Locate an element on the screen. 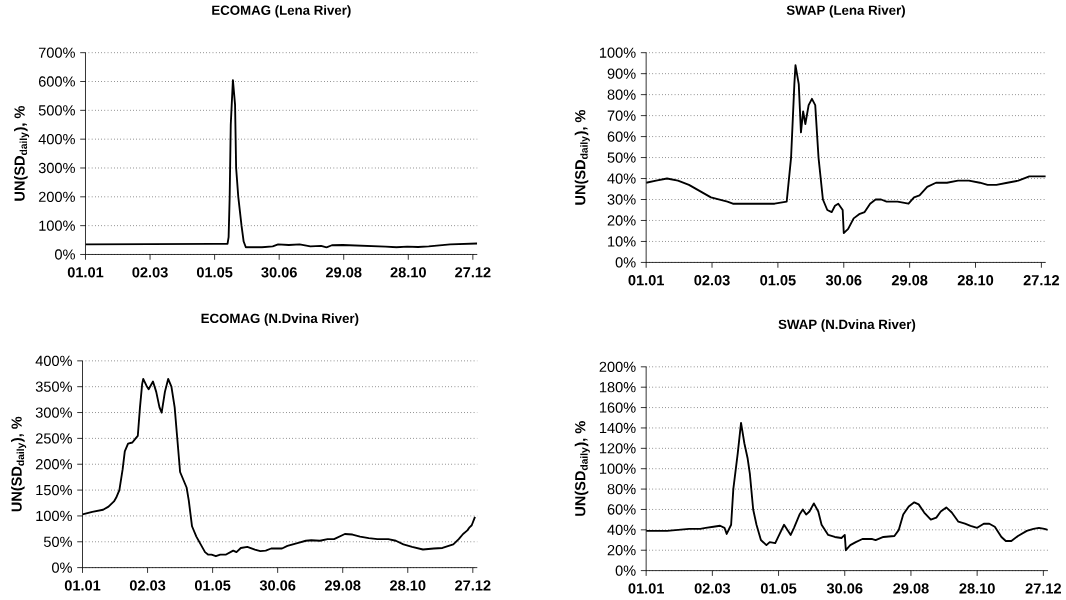 This screenshot has height=600, width=1066. y-tick-label: 600% is located at coordinates (56, 81).